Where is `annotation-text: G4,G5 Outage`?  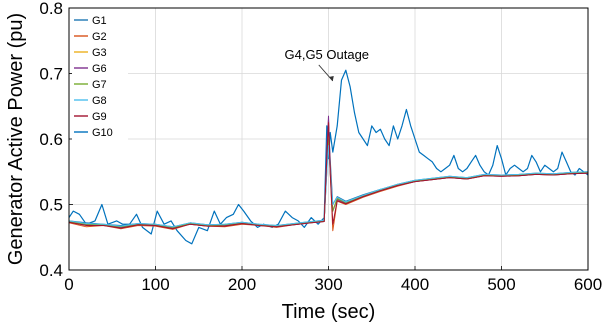
annotation-text: G4,G5 Outage is located at coordinates (326, 54).